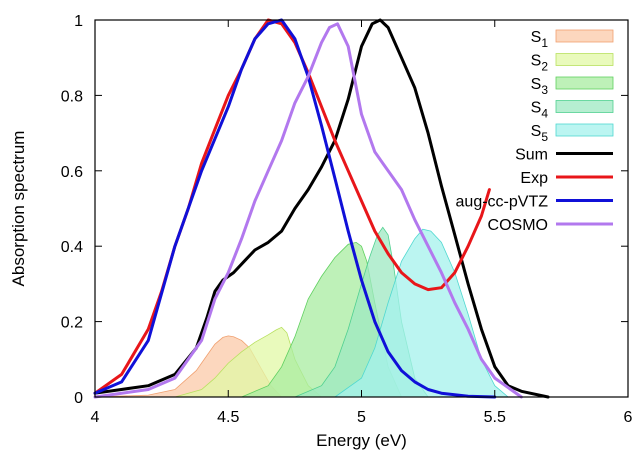  Describe the element at coordinates (495, 417) in the screenshot. I see `x-tick-label: 5.5` at that location.